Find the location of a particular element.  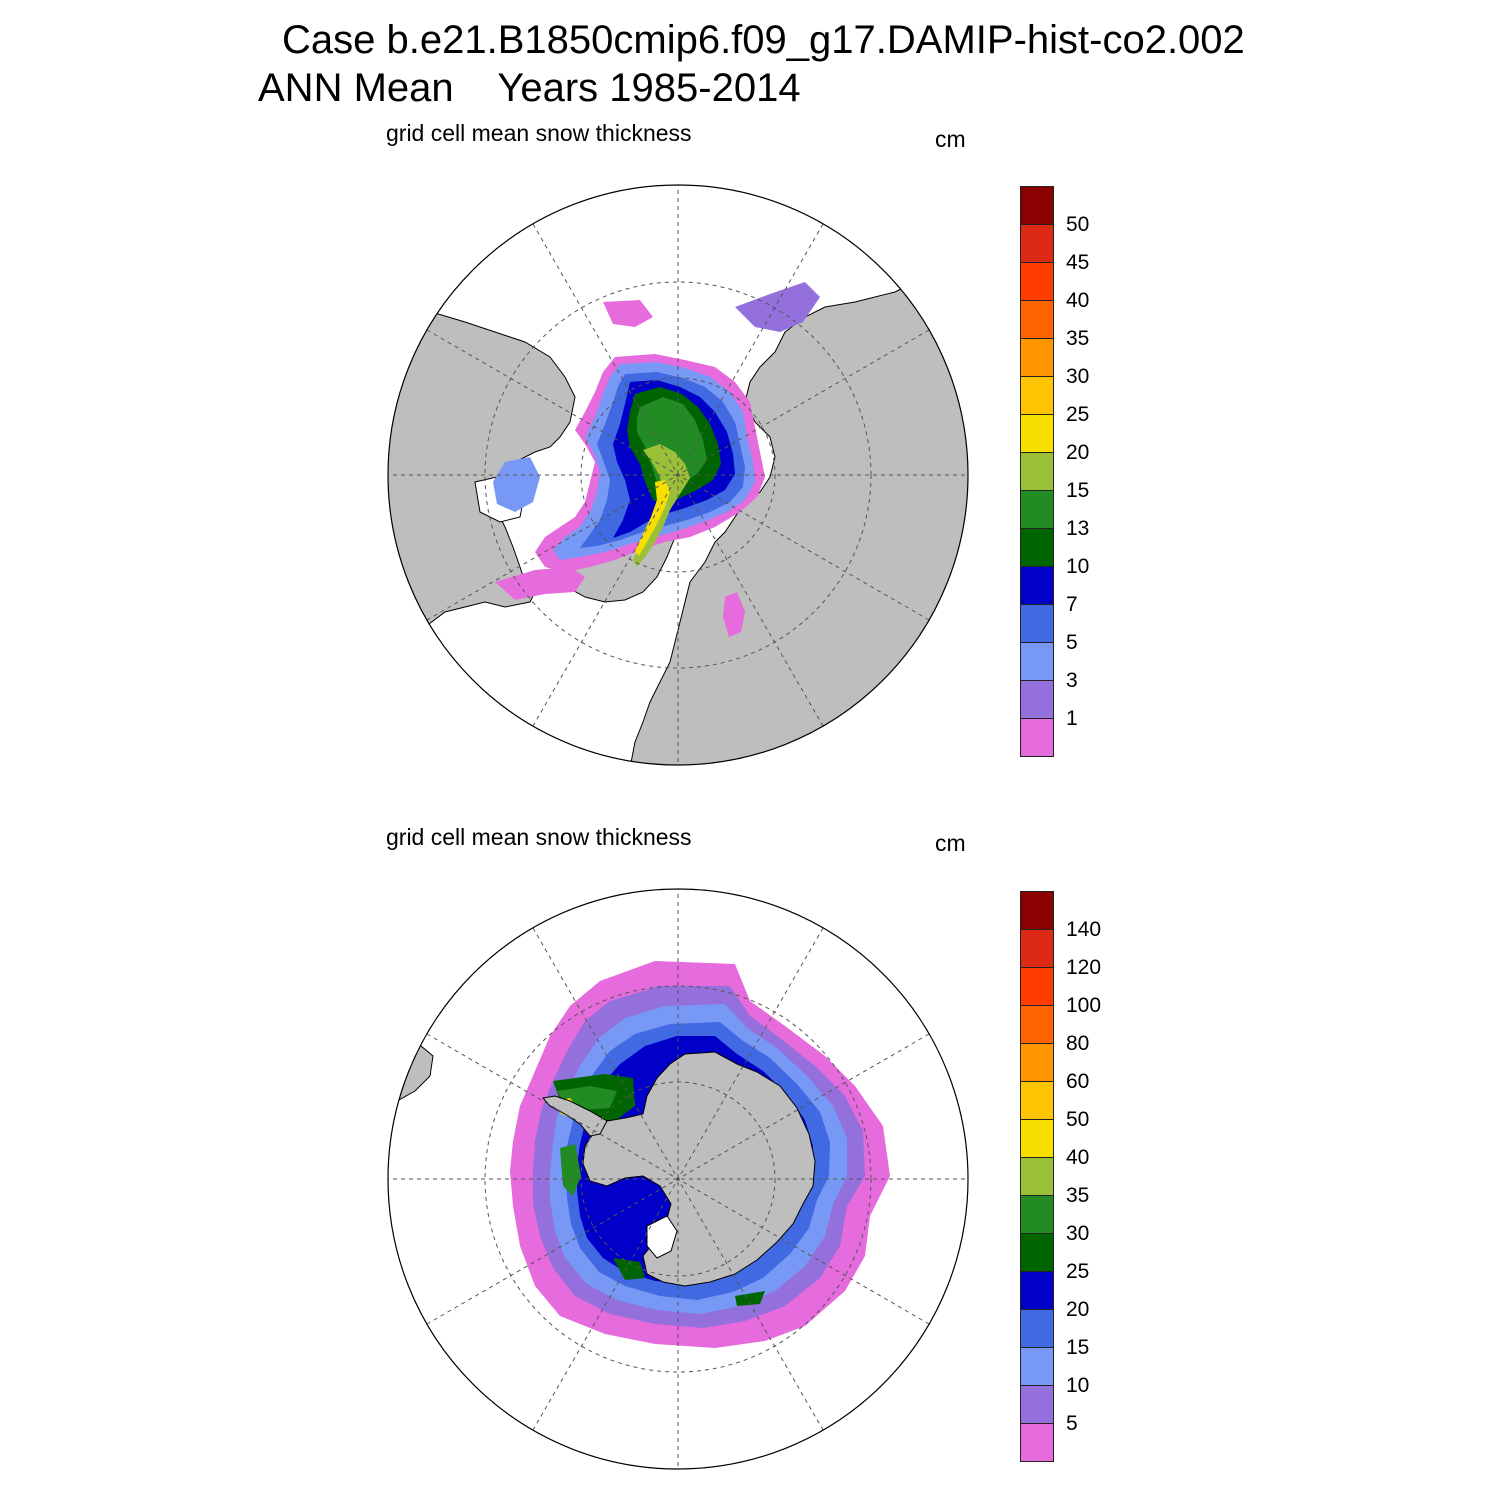

north-legend-label: 13 is located at coordinates (1078, 528).